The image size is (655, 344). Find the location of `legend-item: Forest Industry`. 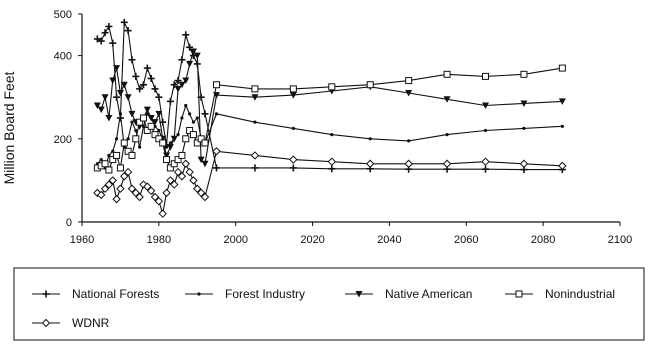

legend-item: Forest Industry is located at coordinates (245, 294).